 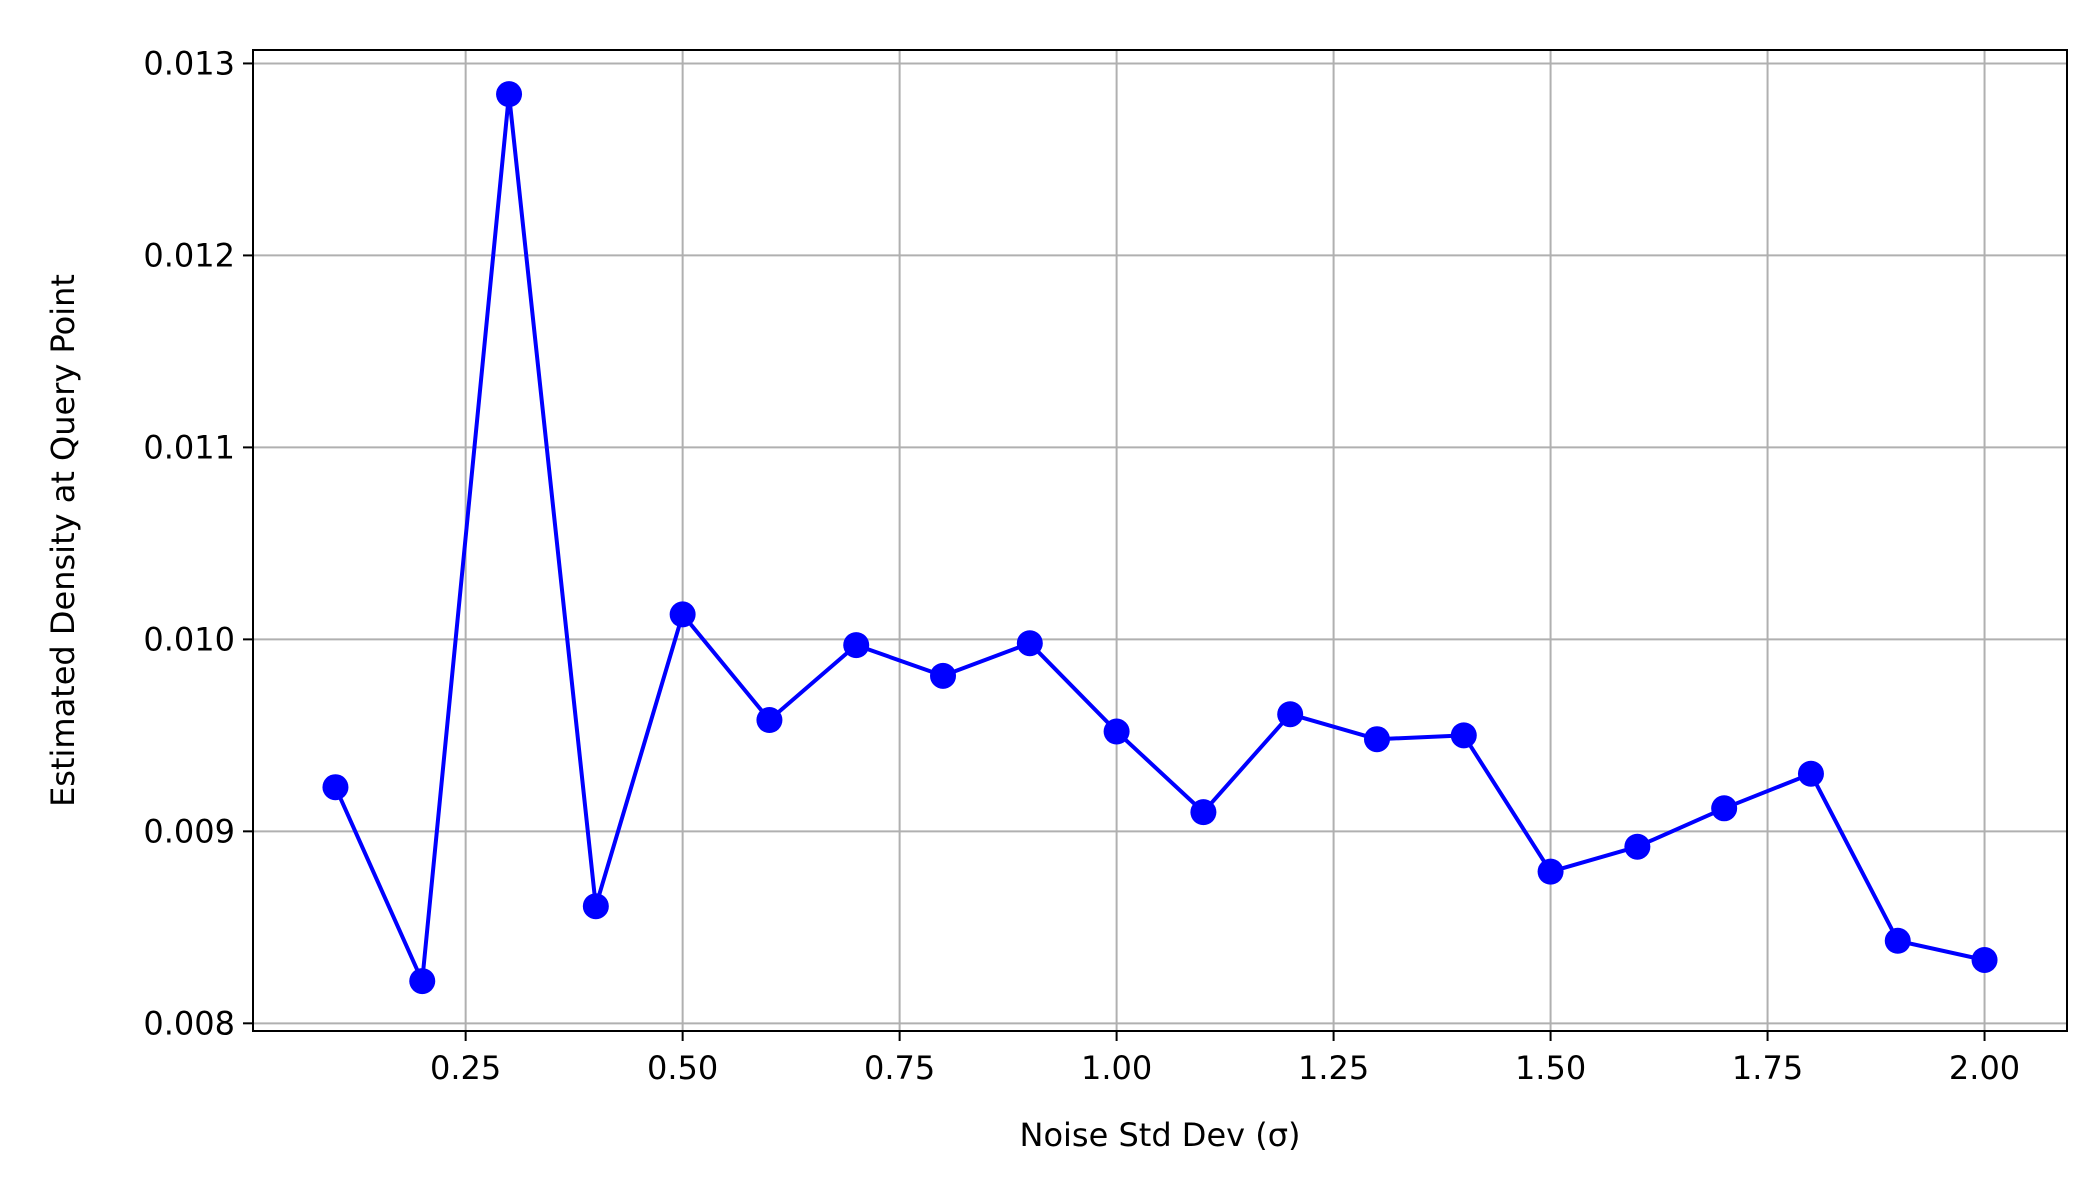 What do you see at coordinates (1767, 1068) in the screenshot?
I see `x-tick-label: 1.75` at bounding box center [1767, 1068].